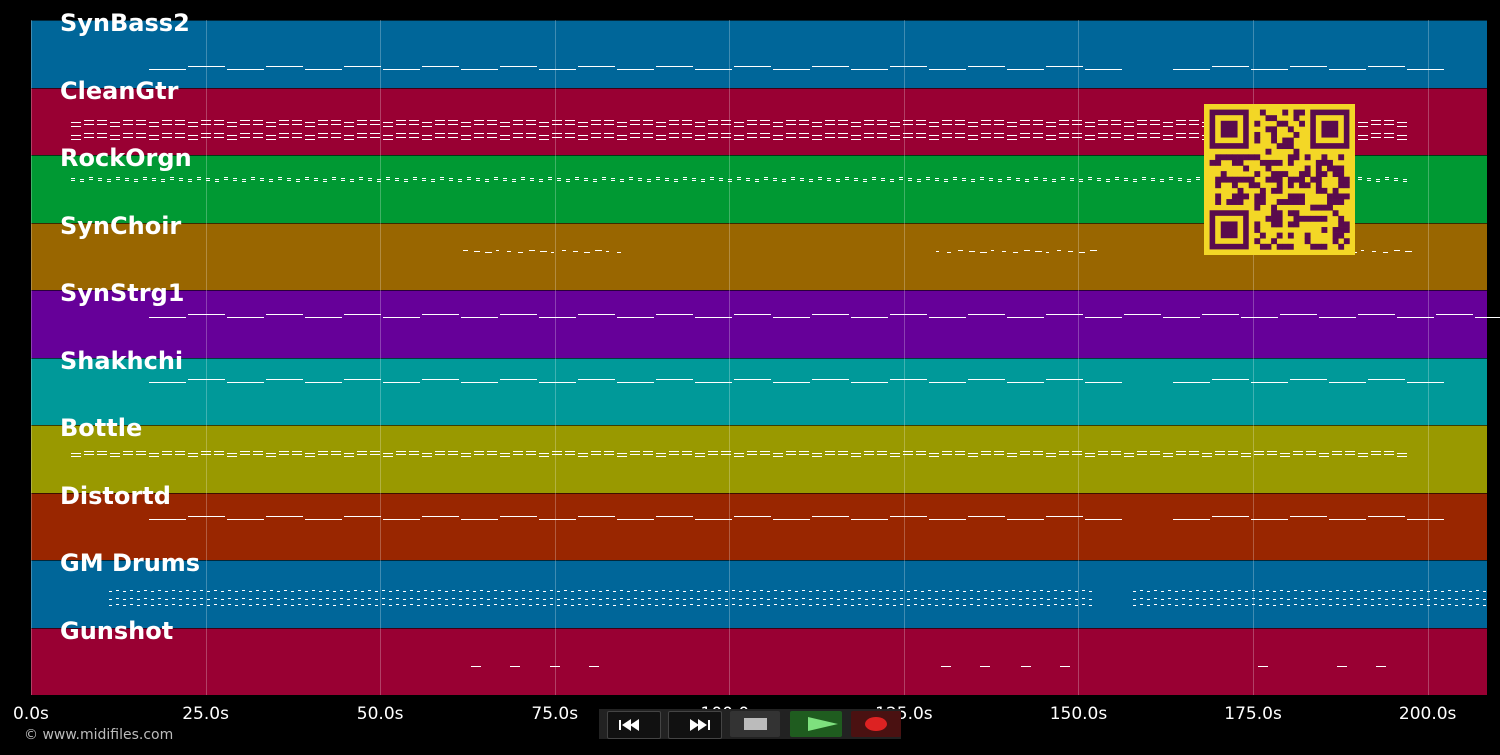 This screenshot has height=755, width=1500. I want to click on stop-button, so click(755, 724).